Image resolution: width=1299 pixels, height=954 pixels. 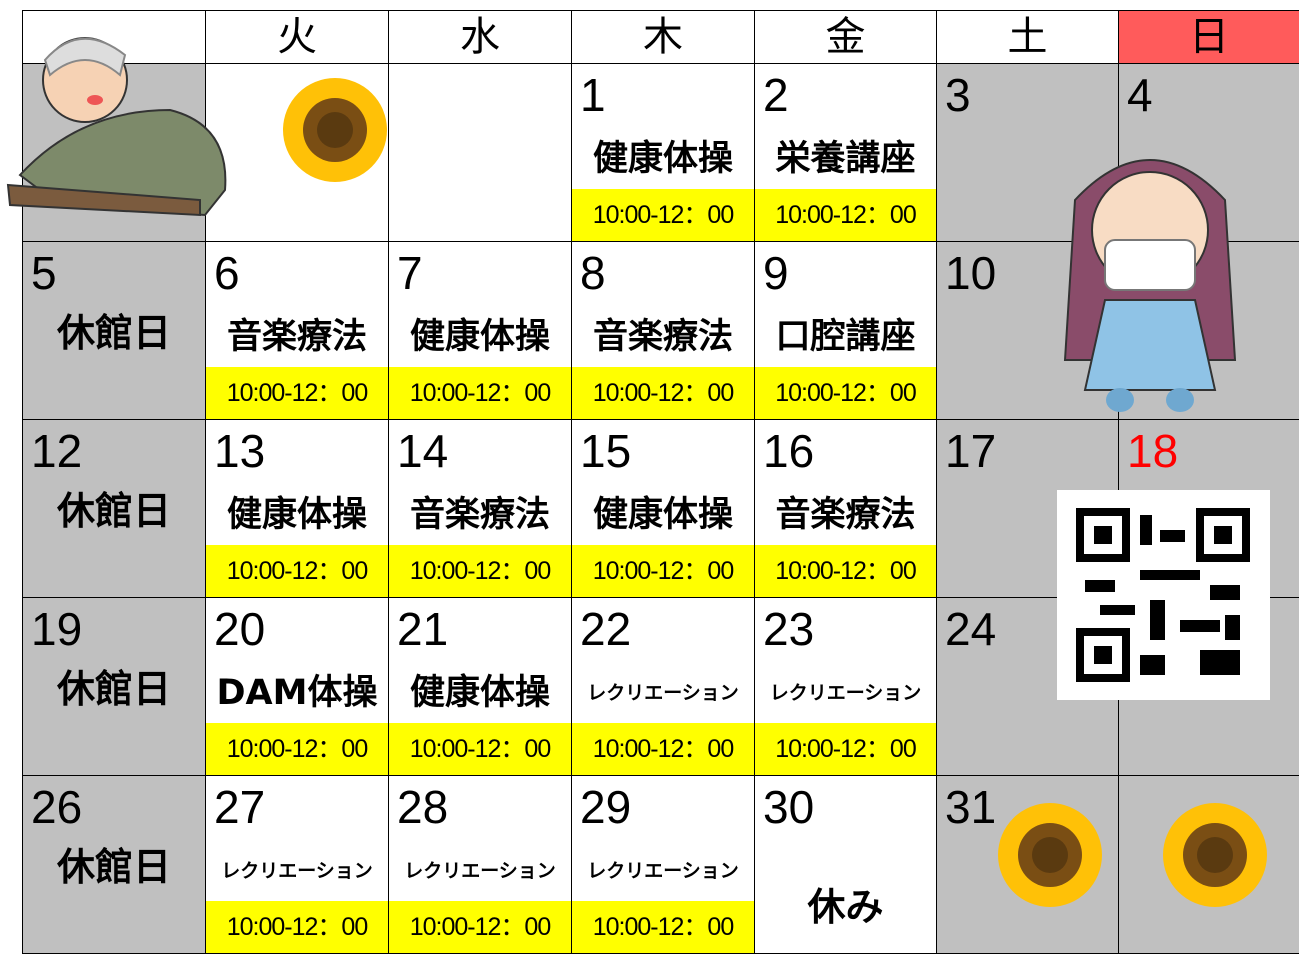 What do you see at coordinates (1027, 330) in the screenshot?
I see `day-cell: 10` at bounding box center [1027, 330].